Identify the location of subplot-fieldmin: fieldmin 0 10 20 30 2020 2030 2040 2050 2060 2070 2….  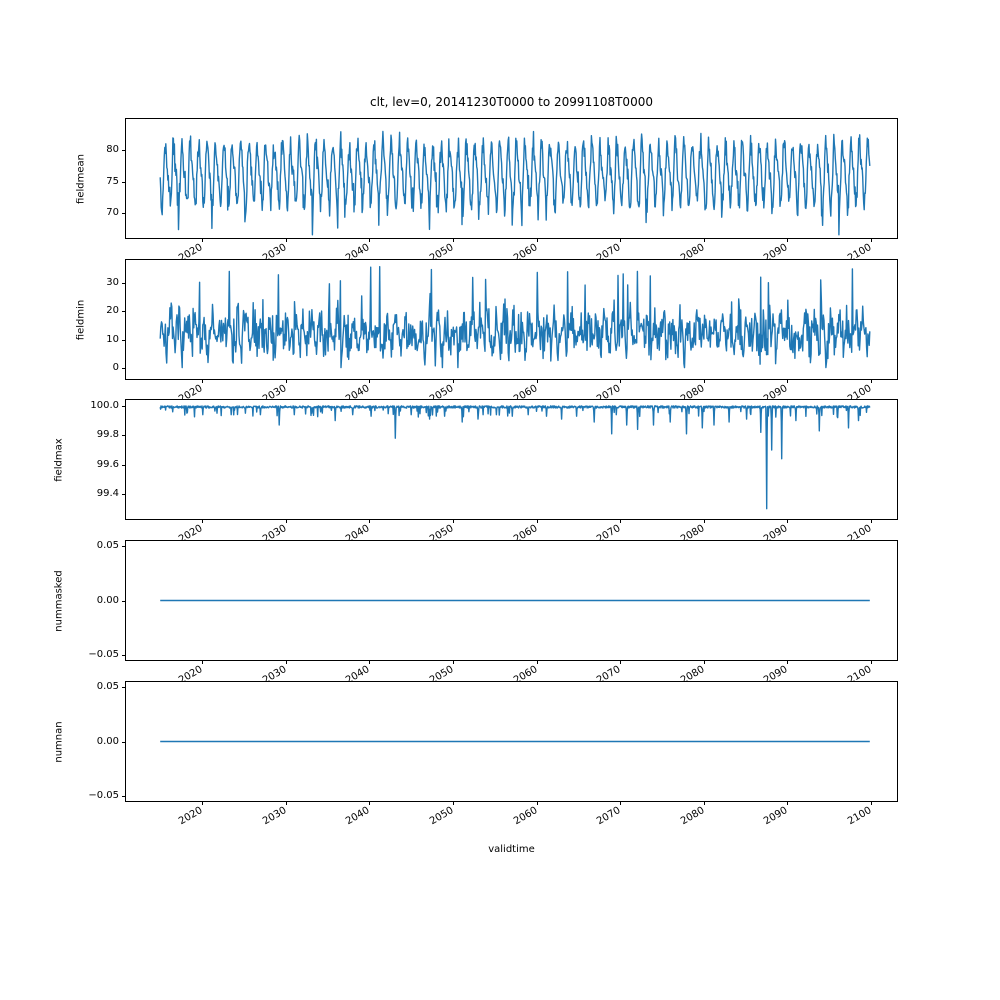
(487, 332).